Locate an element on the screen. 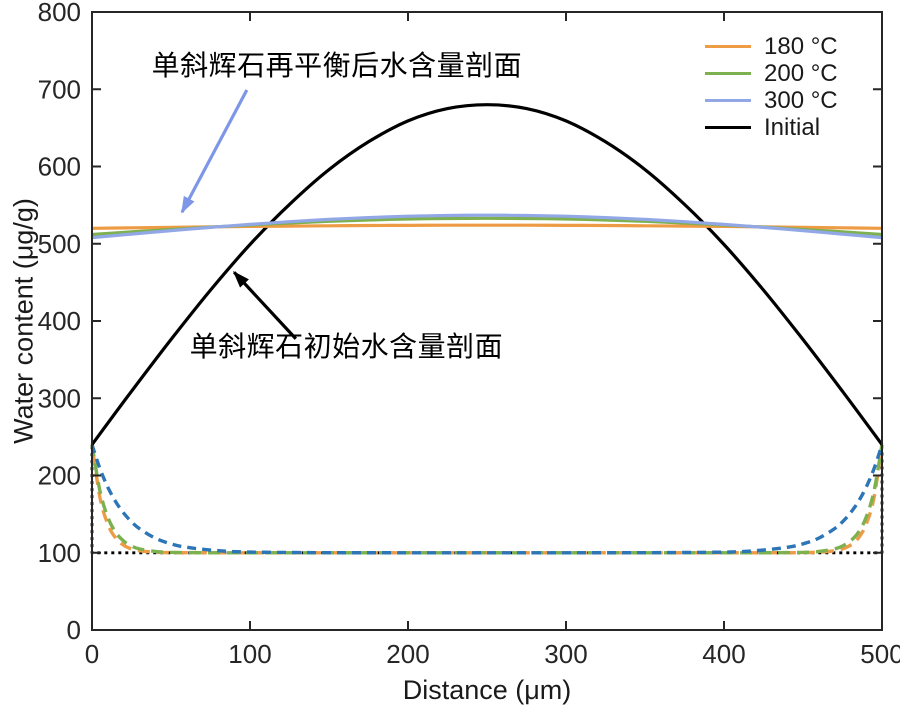  legend-line-180c is located at coordinates (728, 46).